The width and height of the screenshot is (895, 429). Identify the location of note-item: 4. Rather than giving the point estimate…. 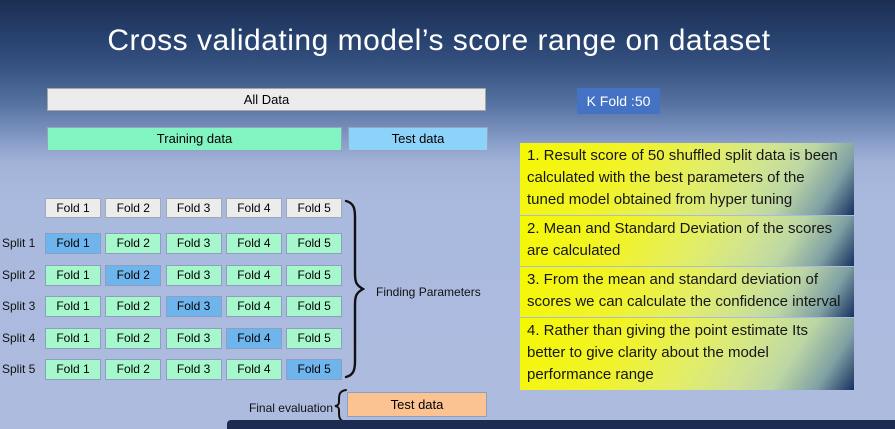
(687, 354).